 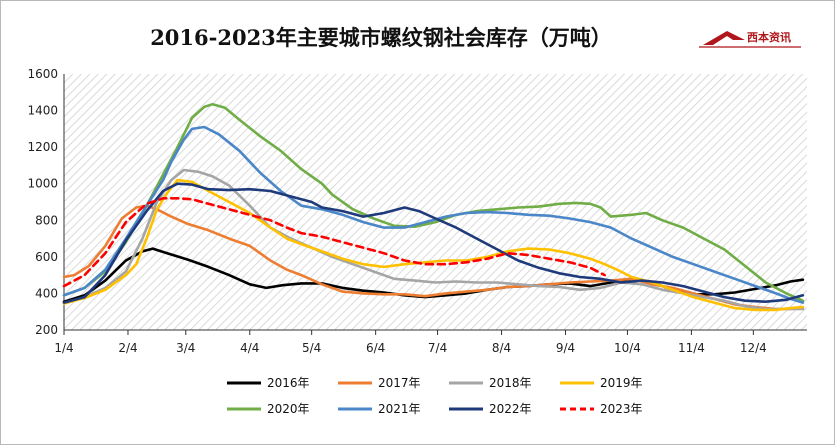 What do you see at coordinates (46, 202) in the screenshot?
I see `y-axis: 200 400 600 800 1000 1200 1400 1600` at bounding box center [46, 202].